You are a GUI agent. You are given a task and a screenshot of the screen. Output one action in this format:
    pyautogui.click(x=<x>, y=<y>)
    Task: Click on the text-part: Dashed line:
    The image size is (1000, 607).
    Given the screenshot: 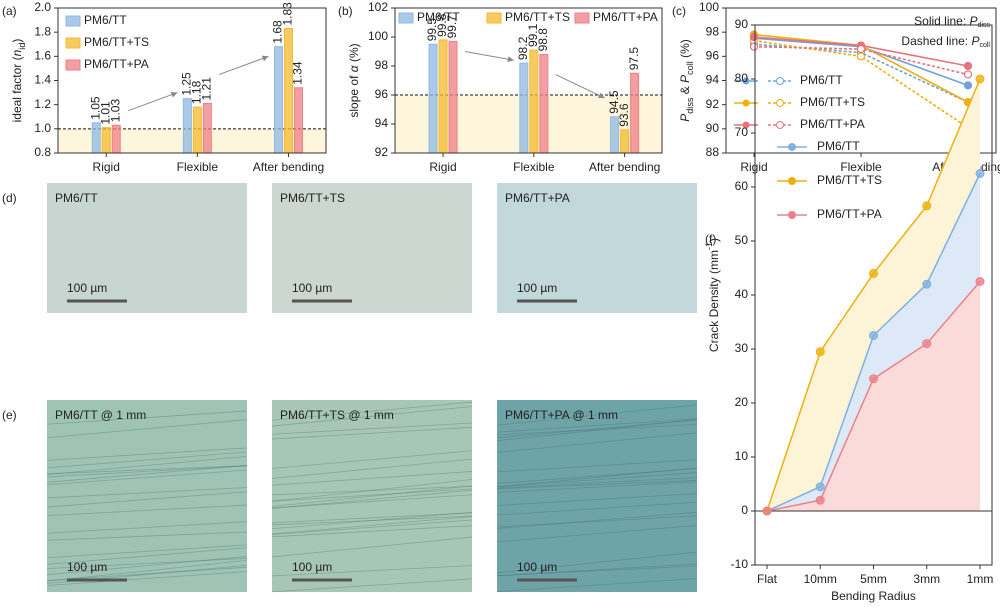 What is the action you would take?
    pyautogui.click(x=936, y=41)
    